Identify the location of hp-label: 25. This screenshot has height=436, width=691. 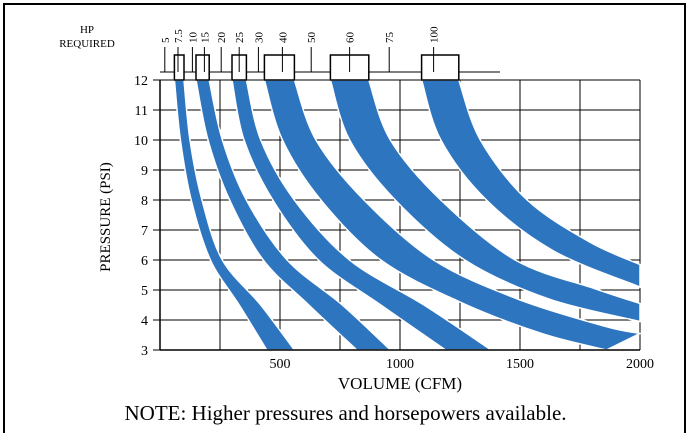
(240, 38).